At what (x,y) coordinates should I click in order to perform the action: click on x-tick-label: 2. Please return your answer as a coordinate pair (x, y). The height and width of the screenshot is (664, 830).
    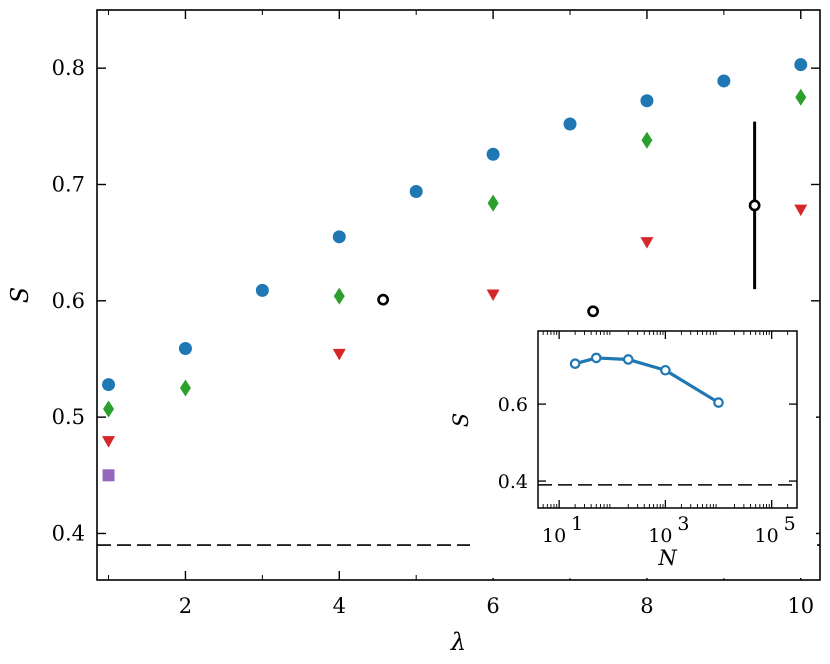
    Looking at the image, I should click on (185, 606).